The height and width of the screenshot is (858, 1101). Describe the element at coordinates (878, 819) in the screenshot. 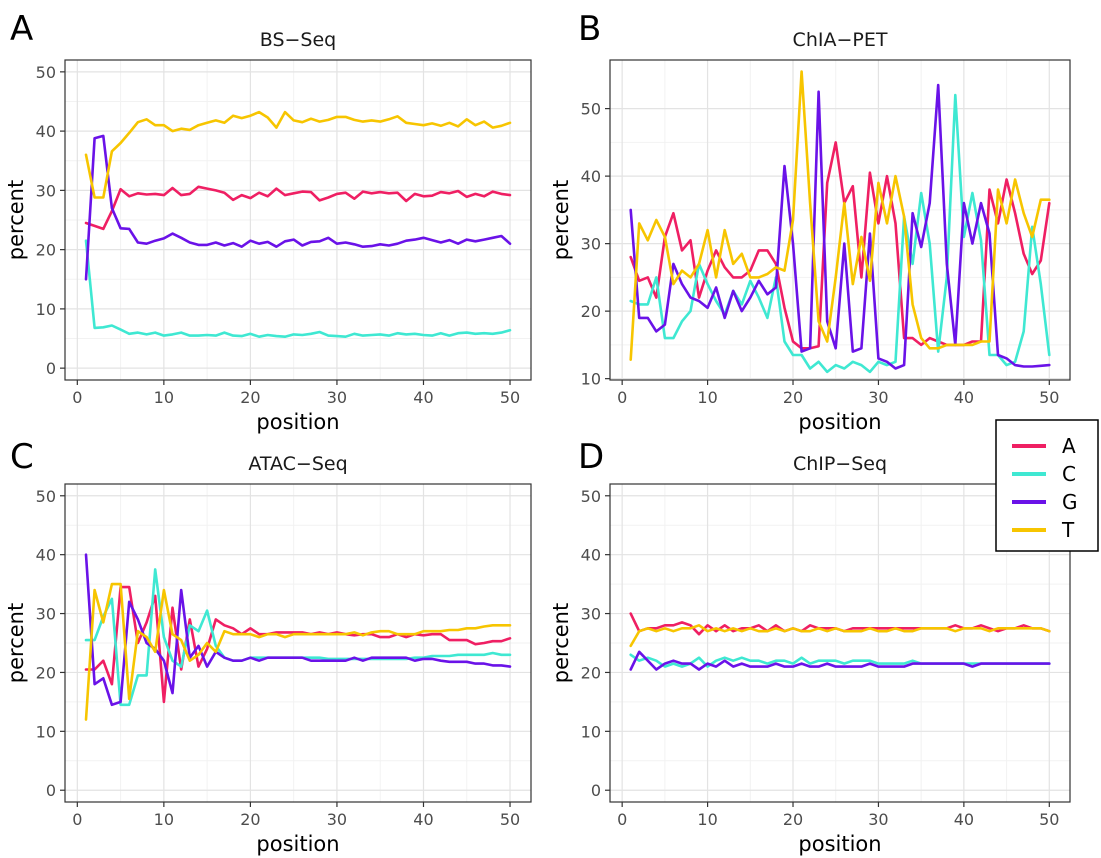

I see `panel-d-x-tick-label: 30` at that location.